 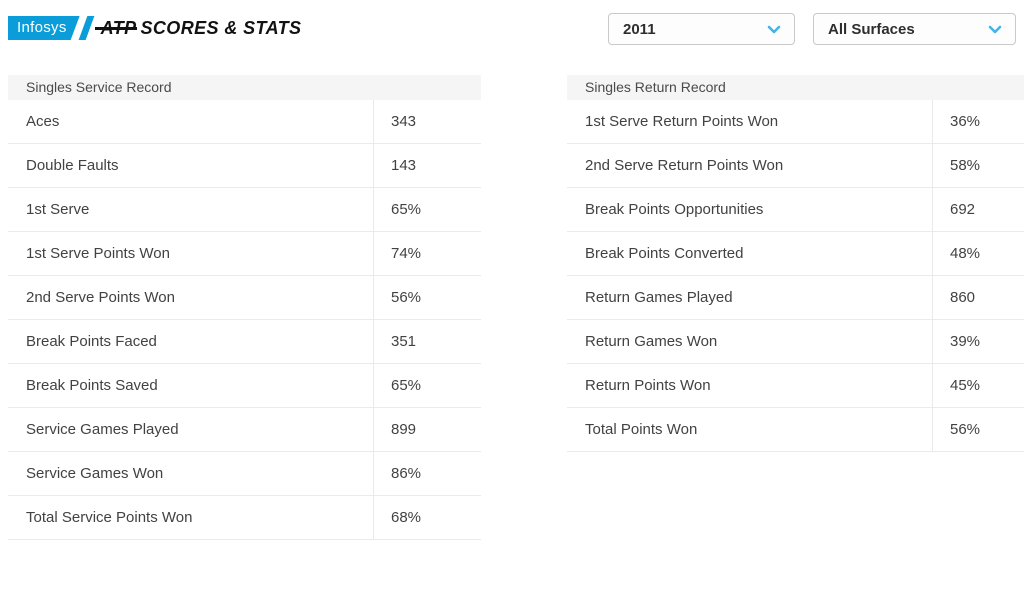 What do you see at coordinates (92, 385) in the screenshot?
I see `stat-label: Break Points Saved` at bounding box center [92, 385].